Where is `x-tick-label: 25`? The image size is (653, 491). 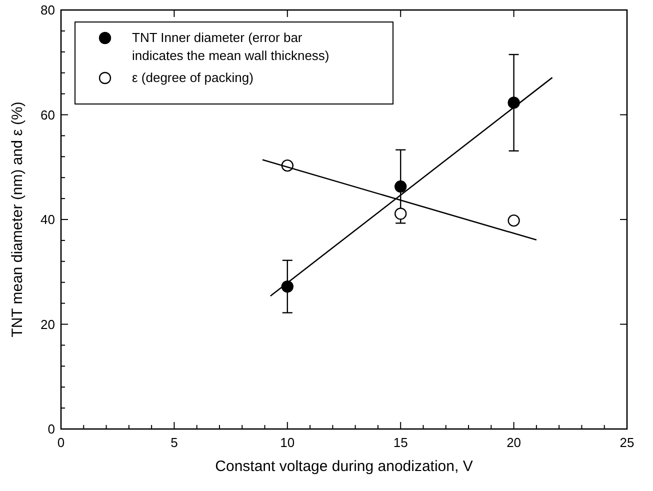
x-tick-label: 25 is located at coordinates (627, 442).